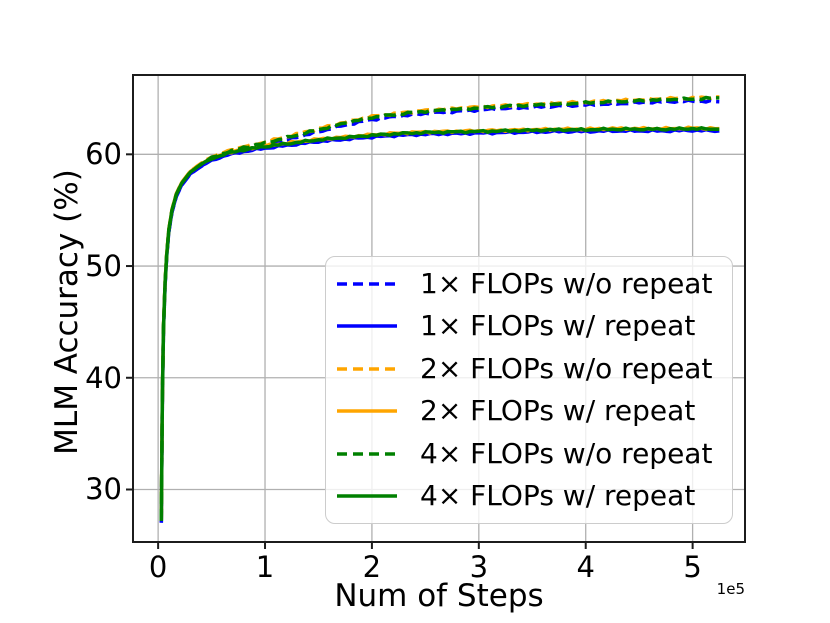 The height and width of the screenshot is (623, 830). What do you see at coordinates (566, 368) in the screenshot?
I see `legend-item-label: 2× FLOPs w/o repeat` at bounding box center [566, 368].